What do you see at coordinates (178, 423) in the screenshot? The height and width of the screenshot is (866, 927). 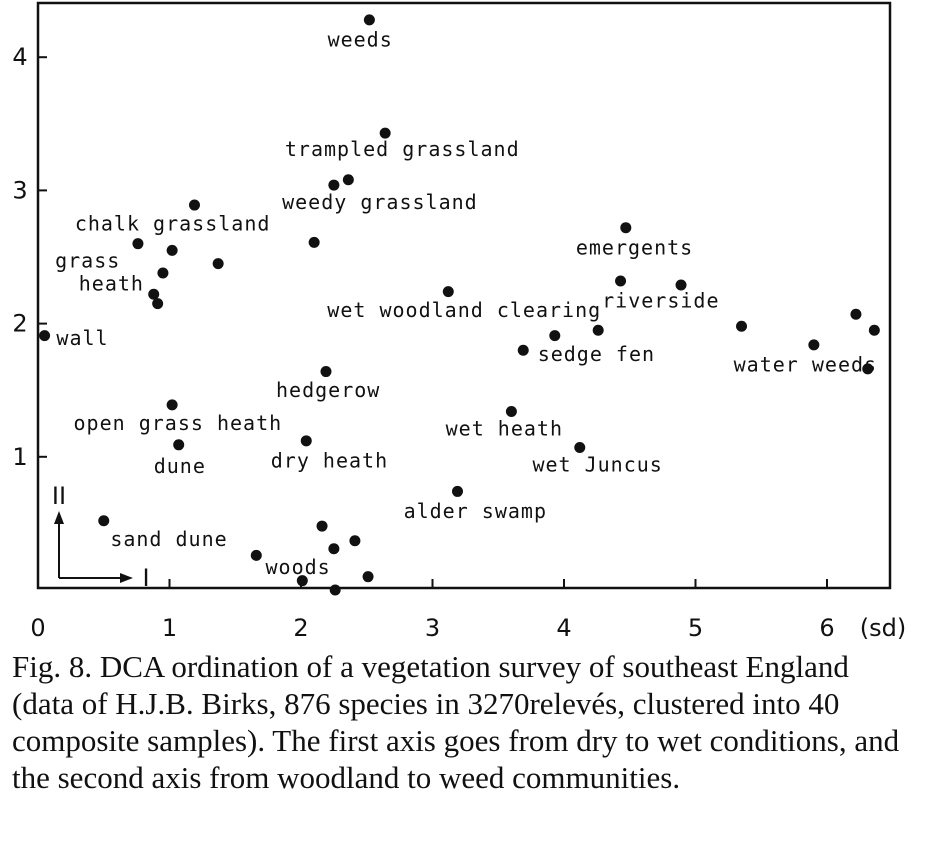 I see `site-label: open grass heath` at bounding box center [178, 423].